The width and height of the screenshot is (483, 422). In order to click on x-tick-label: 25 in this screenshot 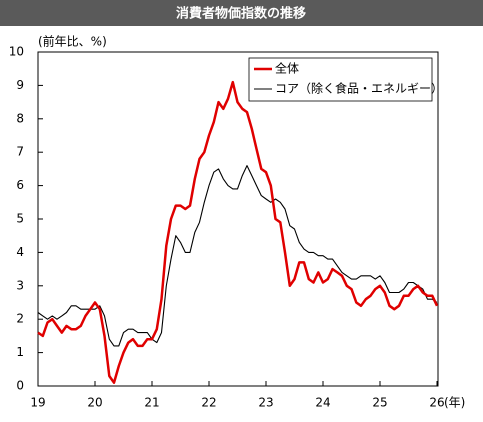, I will do `click(379, 403)`.